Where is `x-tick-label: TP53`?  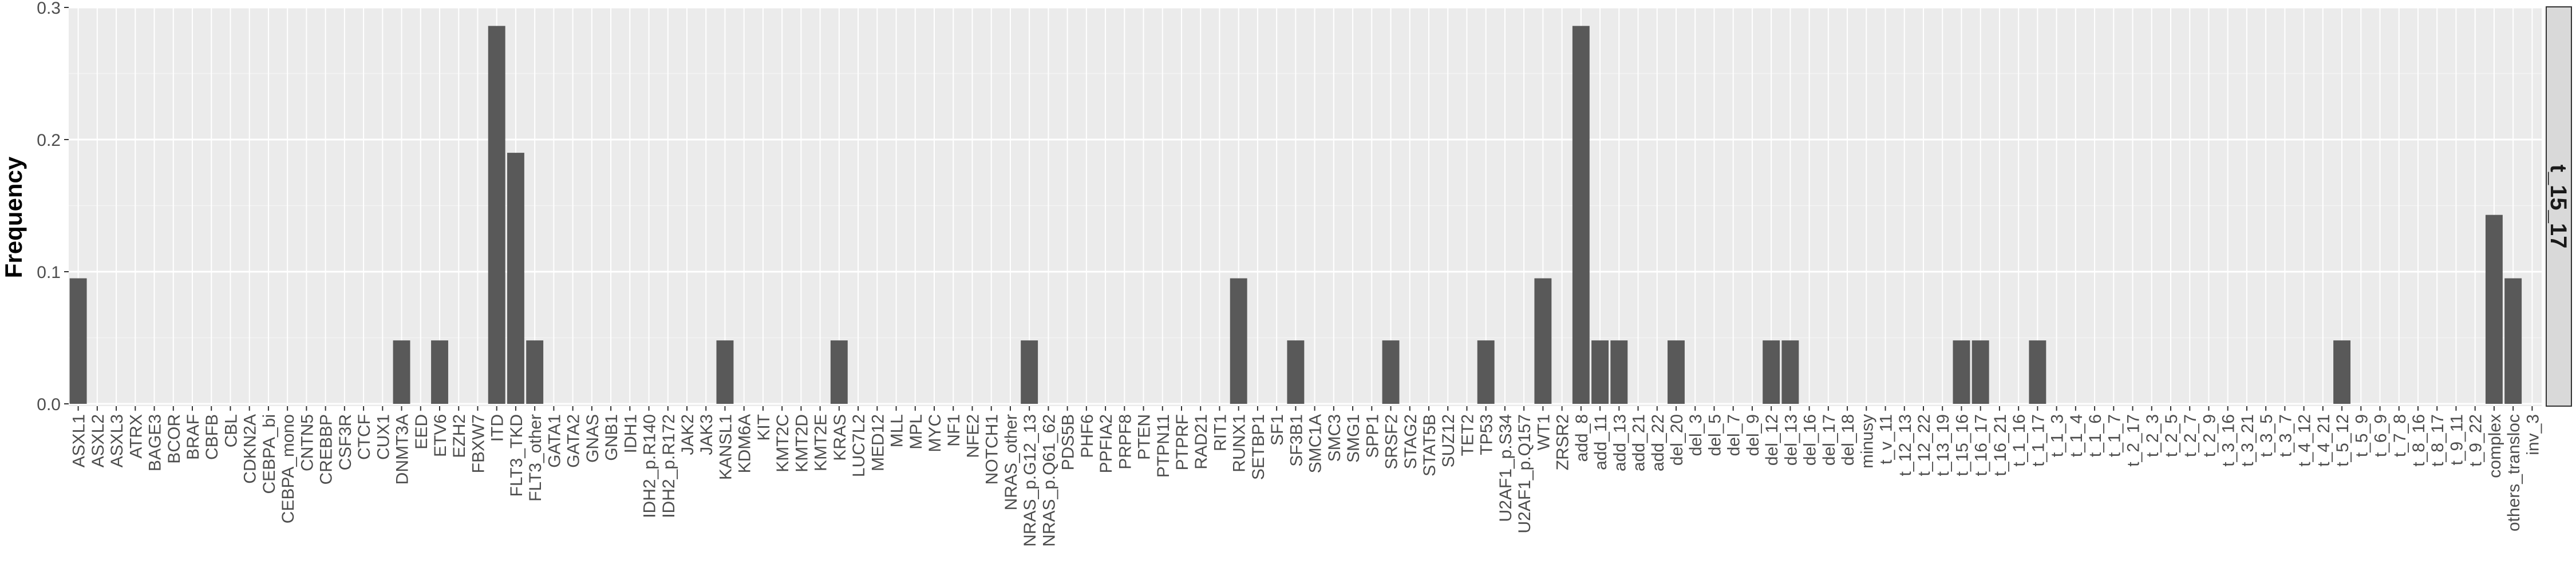
x-tick-label: TP53 is located at coordinates (1486, 434).